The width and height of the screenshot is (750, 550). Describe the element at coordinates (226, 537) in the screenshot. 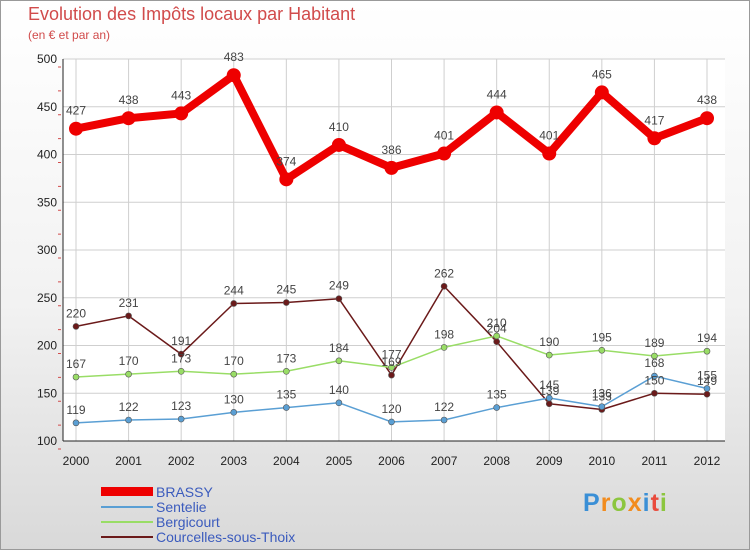

I see `legend-label-courcelles: Courcelles-sous-Thoix` at that location.